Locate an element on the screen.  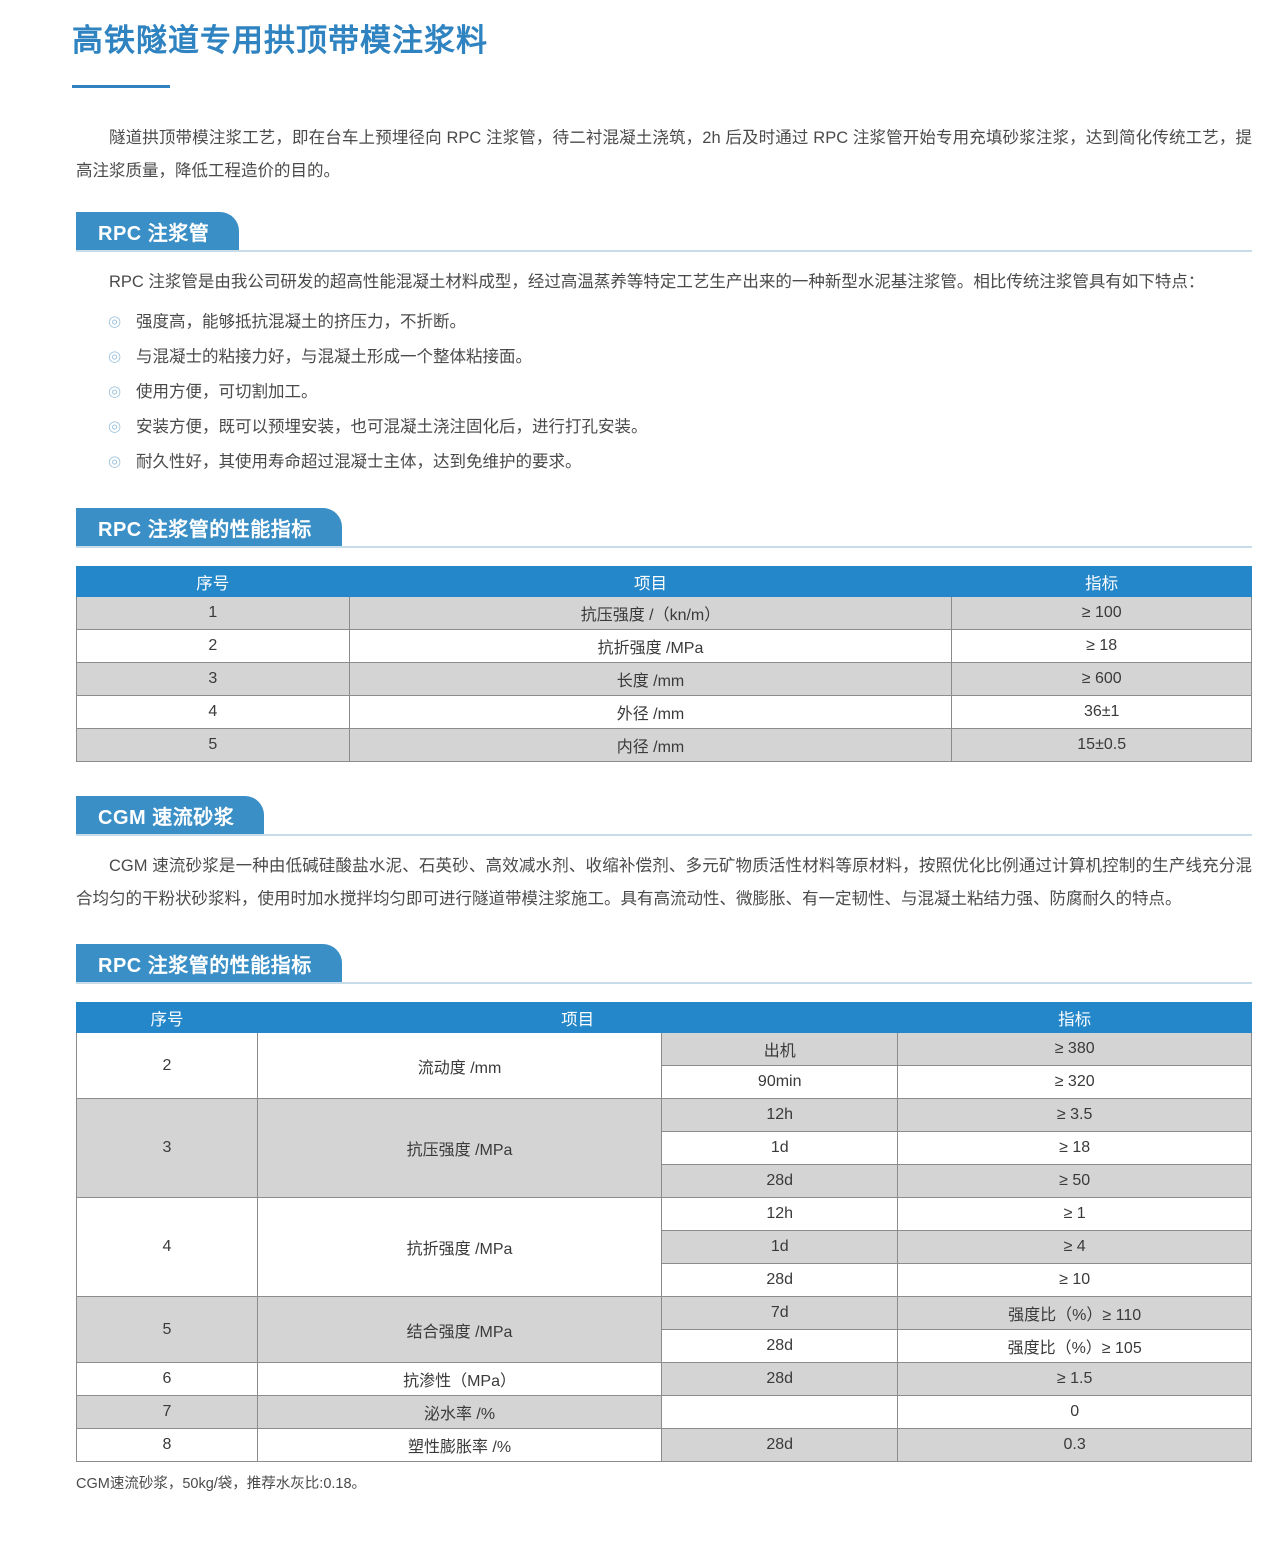
table-header-row: 序号 项目 指标 is located at coordinates (664, 582).